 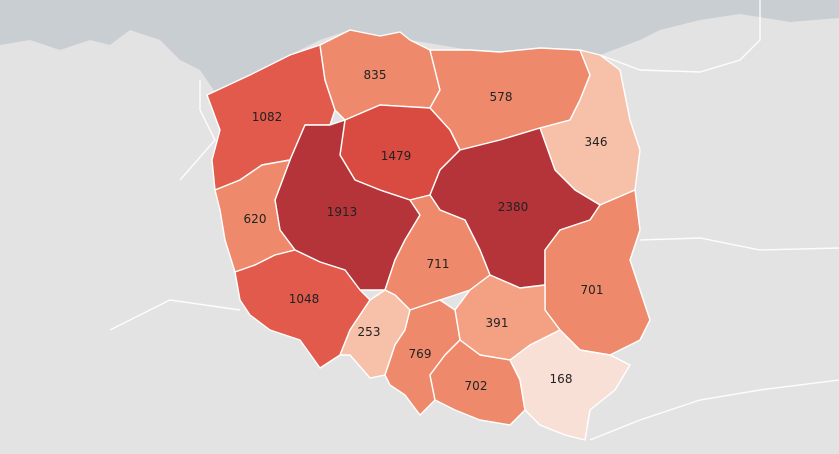 I want to click on value-label-dolnoslaskie: 1048, so click(x=304, y=299).